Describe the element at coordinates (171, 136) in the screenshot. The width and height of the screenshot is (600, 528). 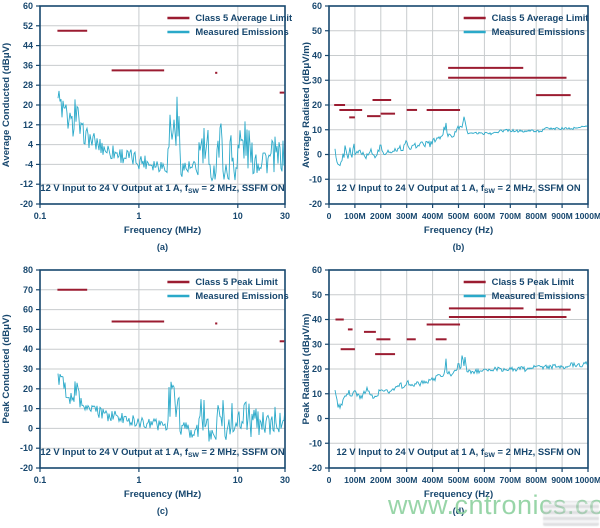
I see `chart-a-measured-emissions` at that location.